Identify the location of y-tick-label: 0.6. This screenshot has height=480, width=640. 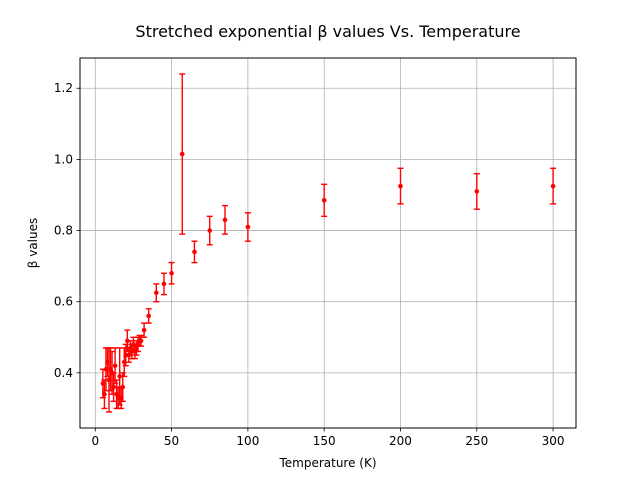
(63, 302).